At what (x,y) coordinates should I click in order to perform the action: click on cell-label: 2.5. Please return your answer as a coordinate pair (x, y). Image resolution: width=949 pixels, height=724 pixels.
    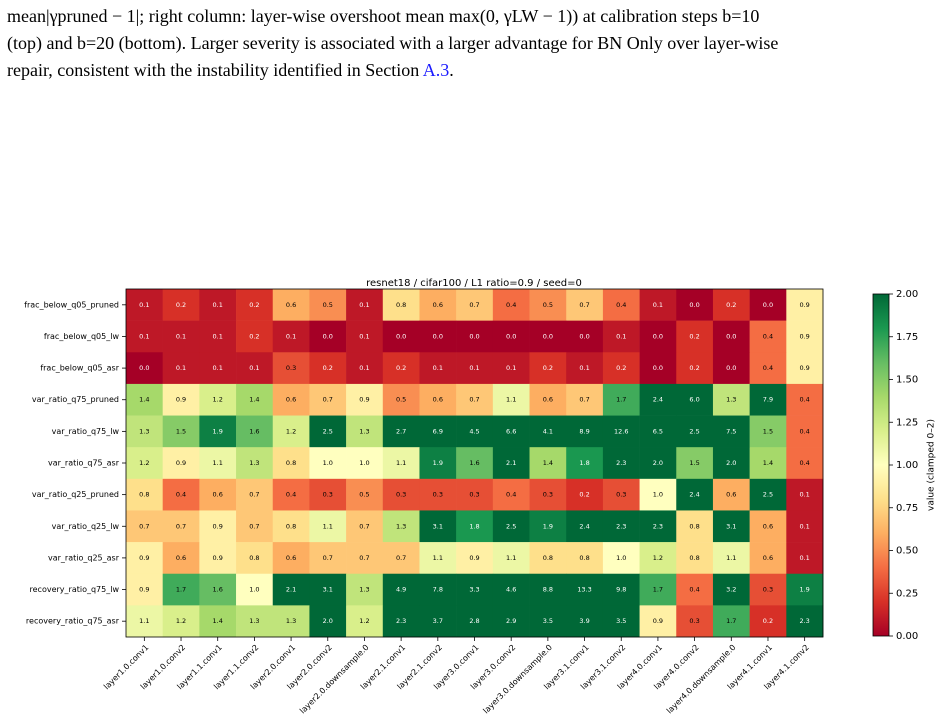
    Looking at the image, I should click on (511, 526).